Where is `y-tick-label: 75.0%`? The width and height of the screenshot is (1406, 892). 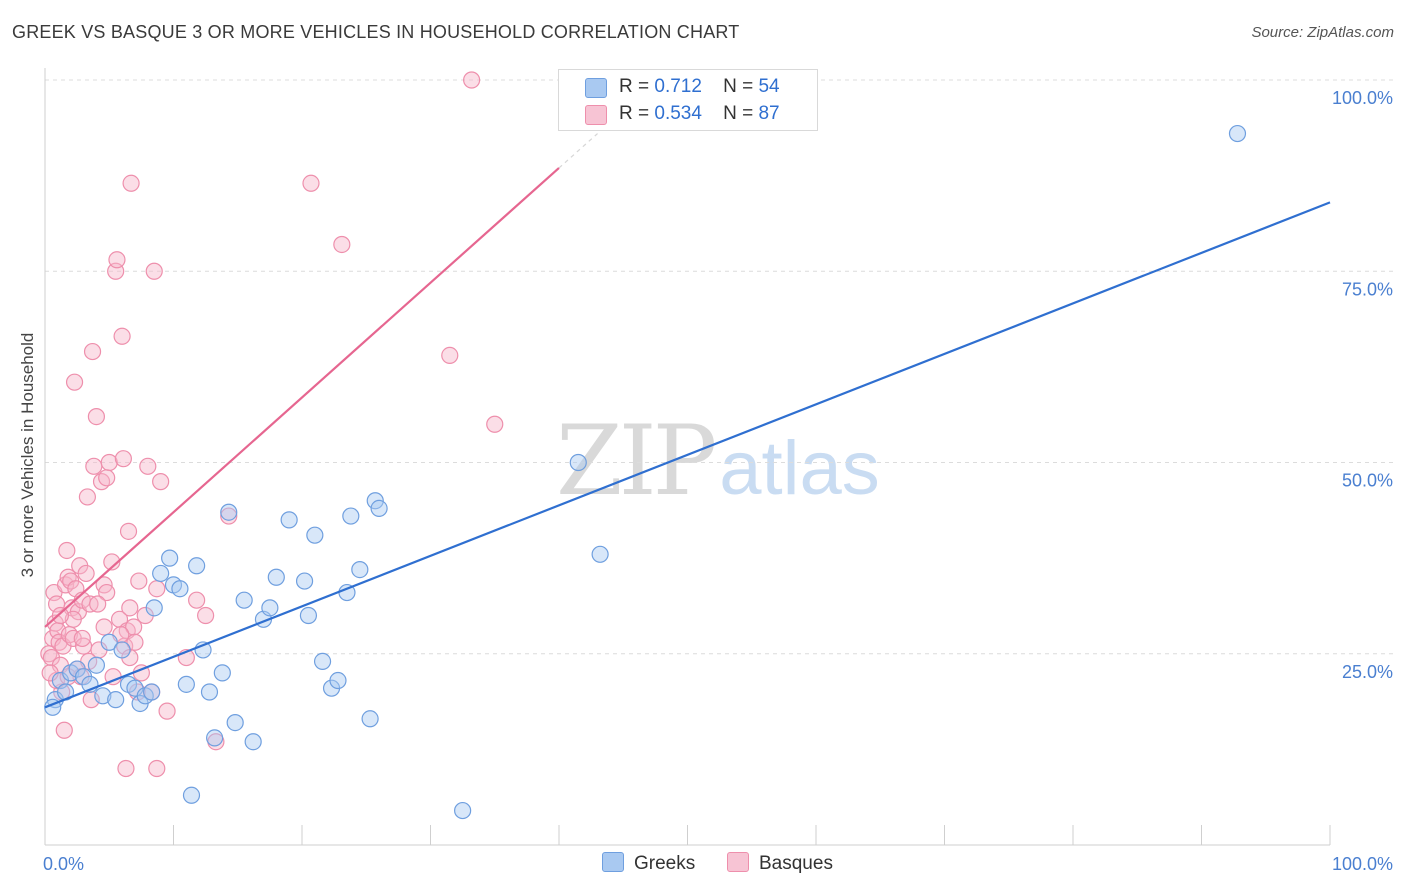
y-tick-label: 75.0% is located at coordinates (1367, 289).